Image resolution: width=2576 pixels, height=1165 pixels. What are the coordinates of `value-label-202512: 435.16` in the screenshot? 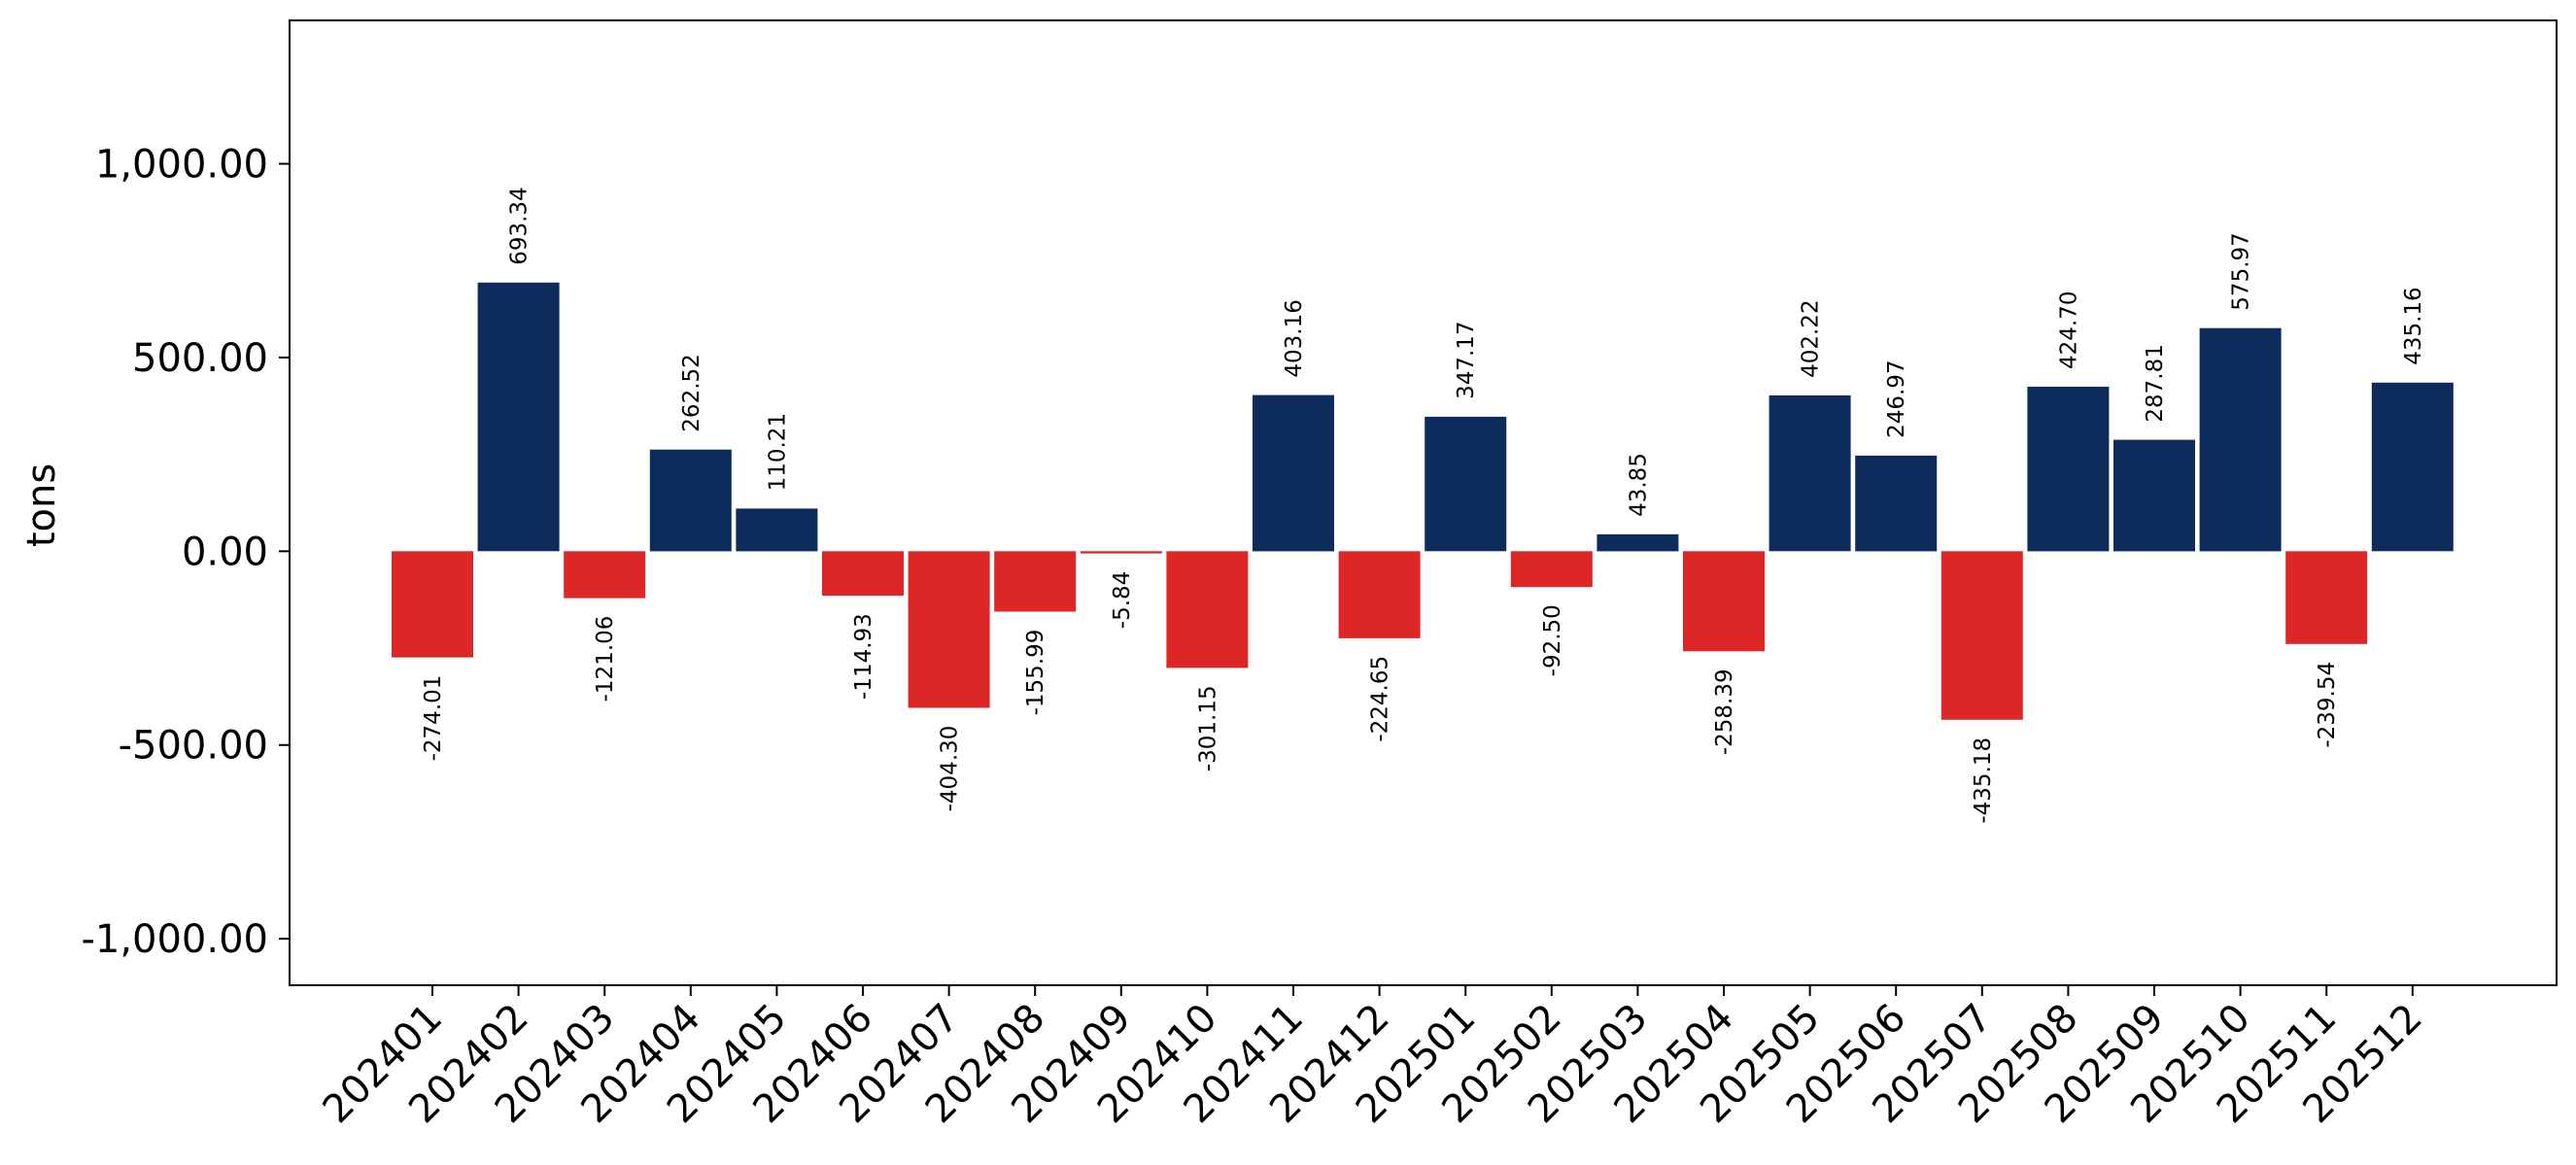 It's located at (2413, 325).